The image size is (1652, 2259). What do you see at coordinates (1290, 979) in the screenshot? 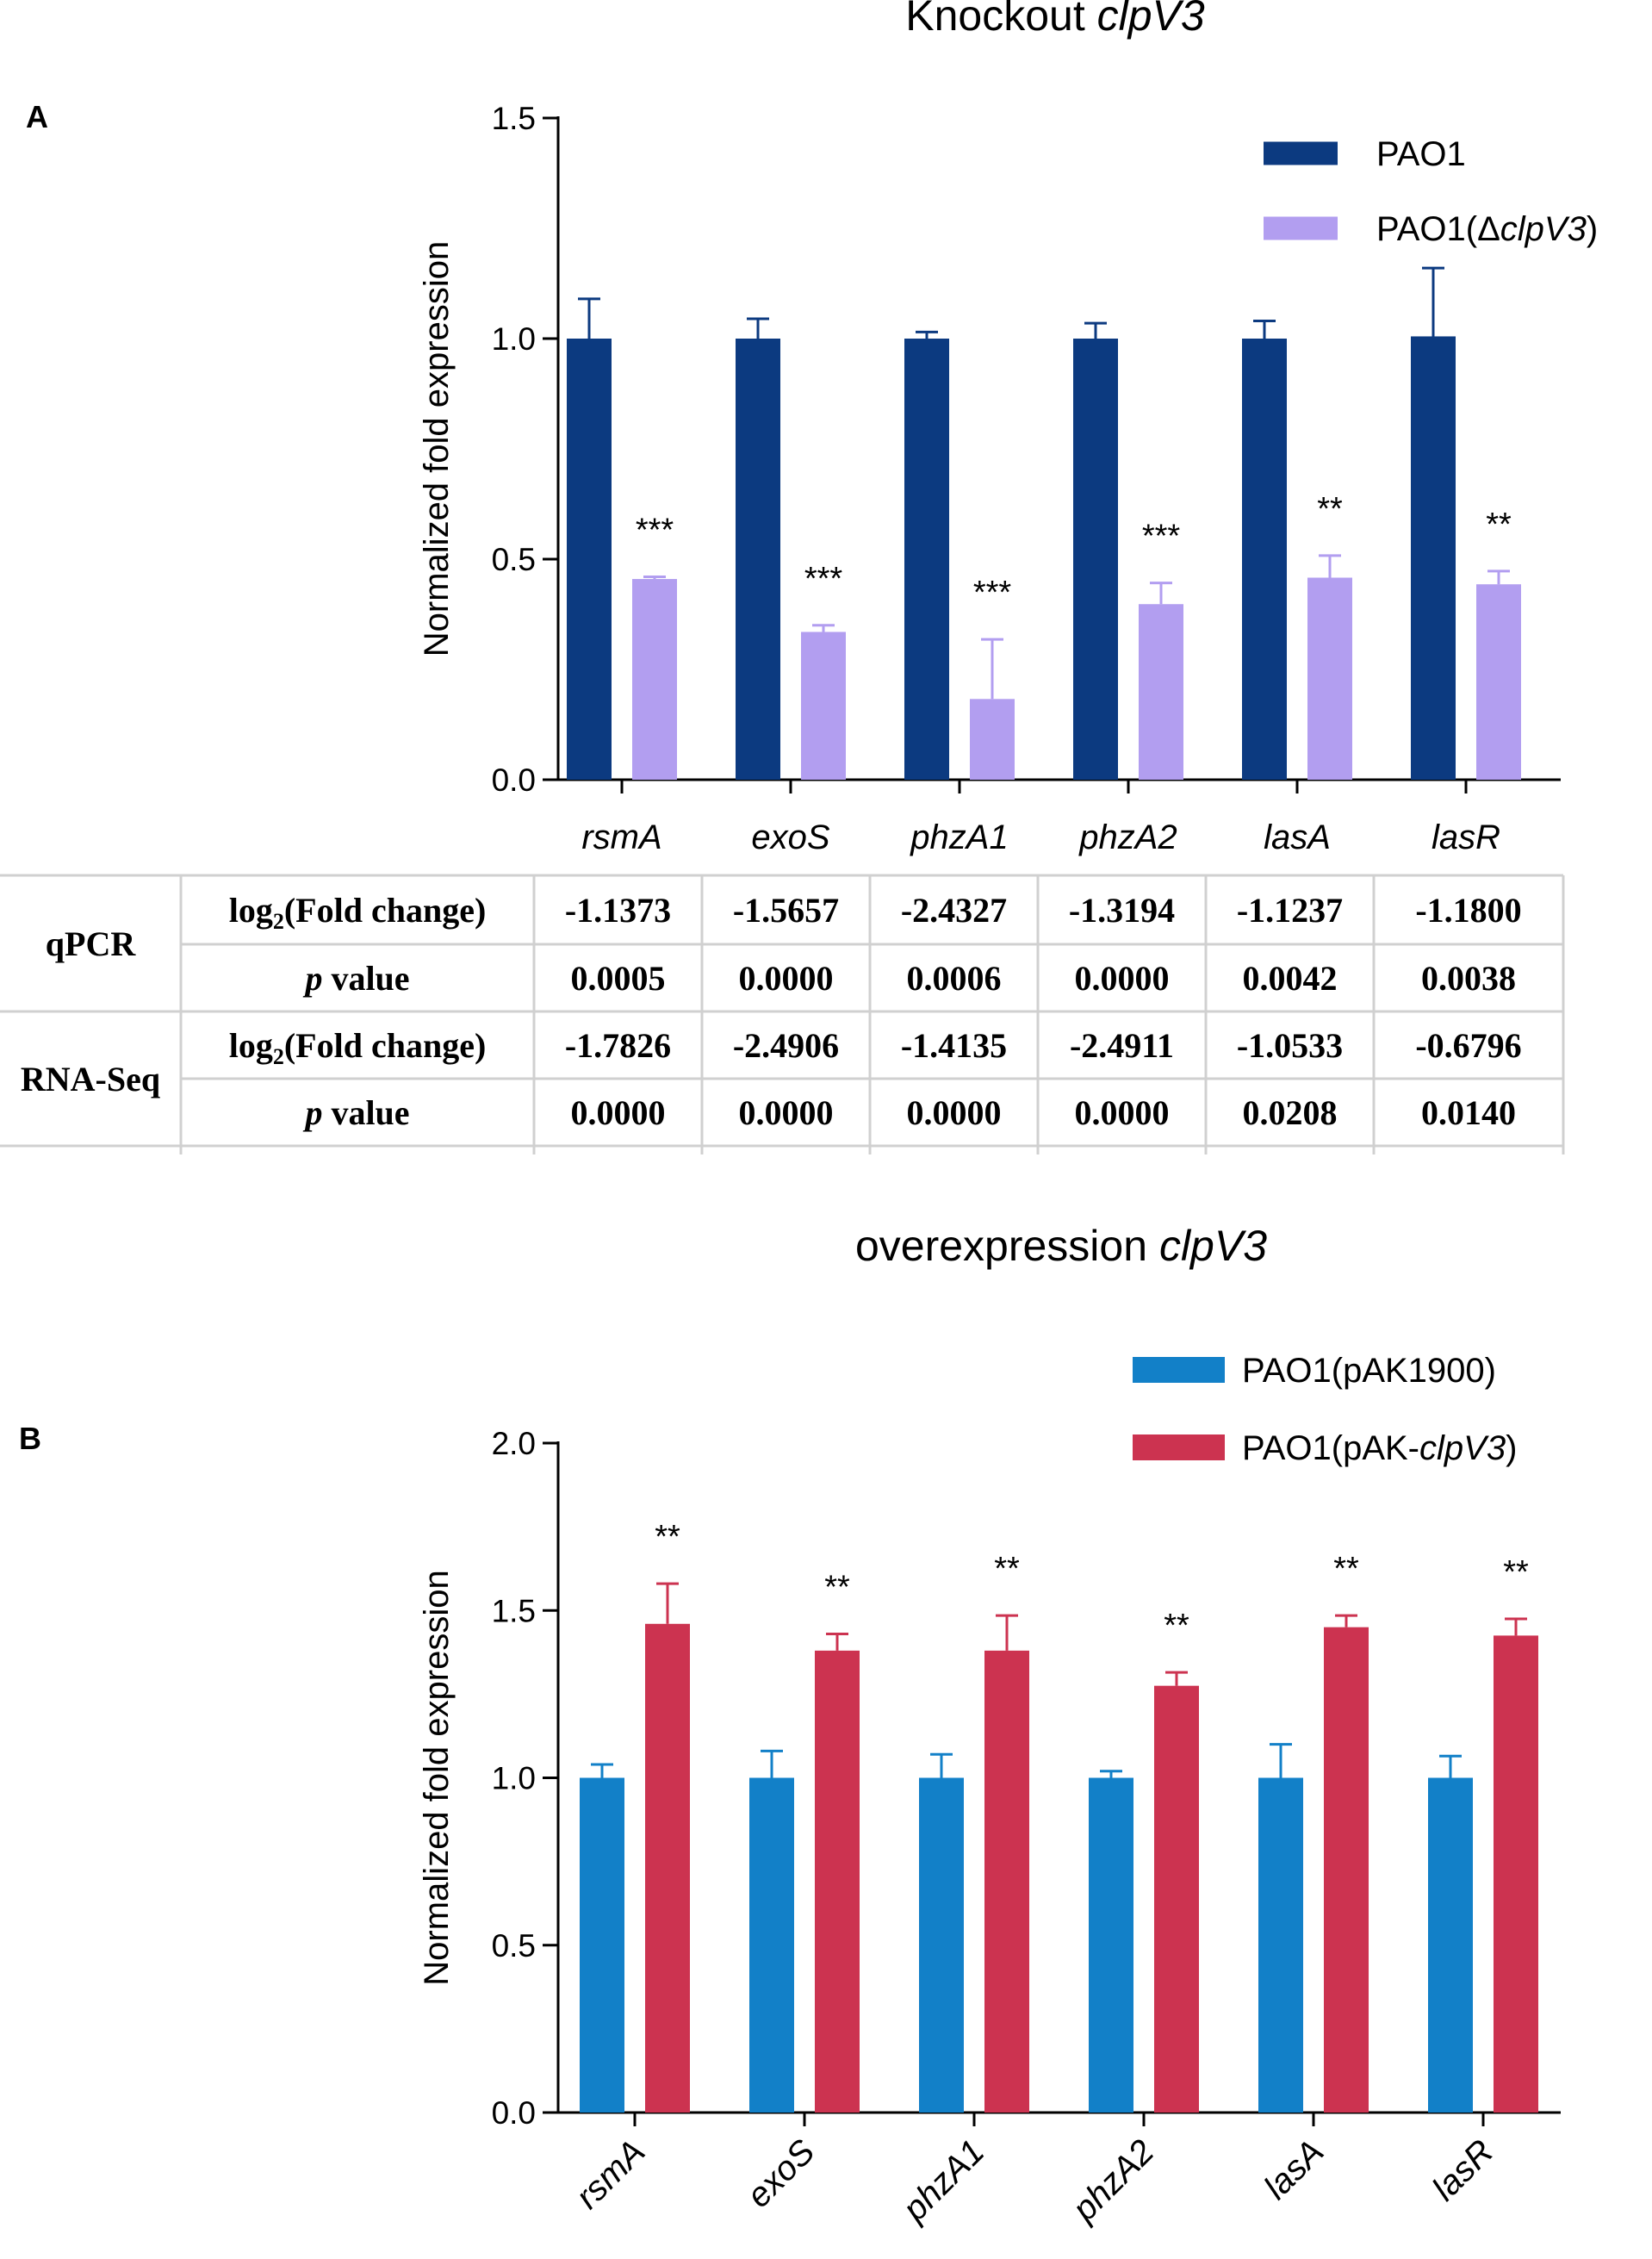
I see `table-cell: 0.0042` at bounding box center [1290, 979].